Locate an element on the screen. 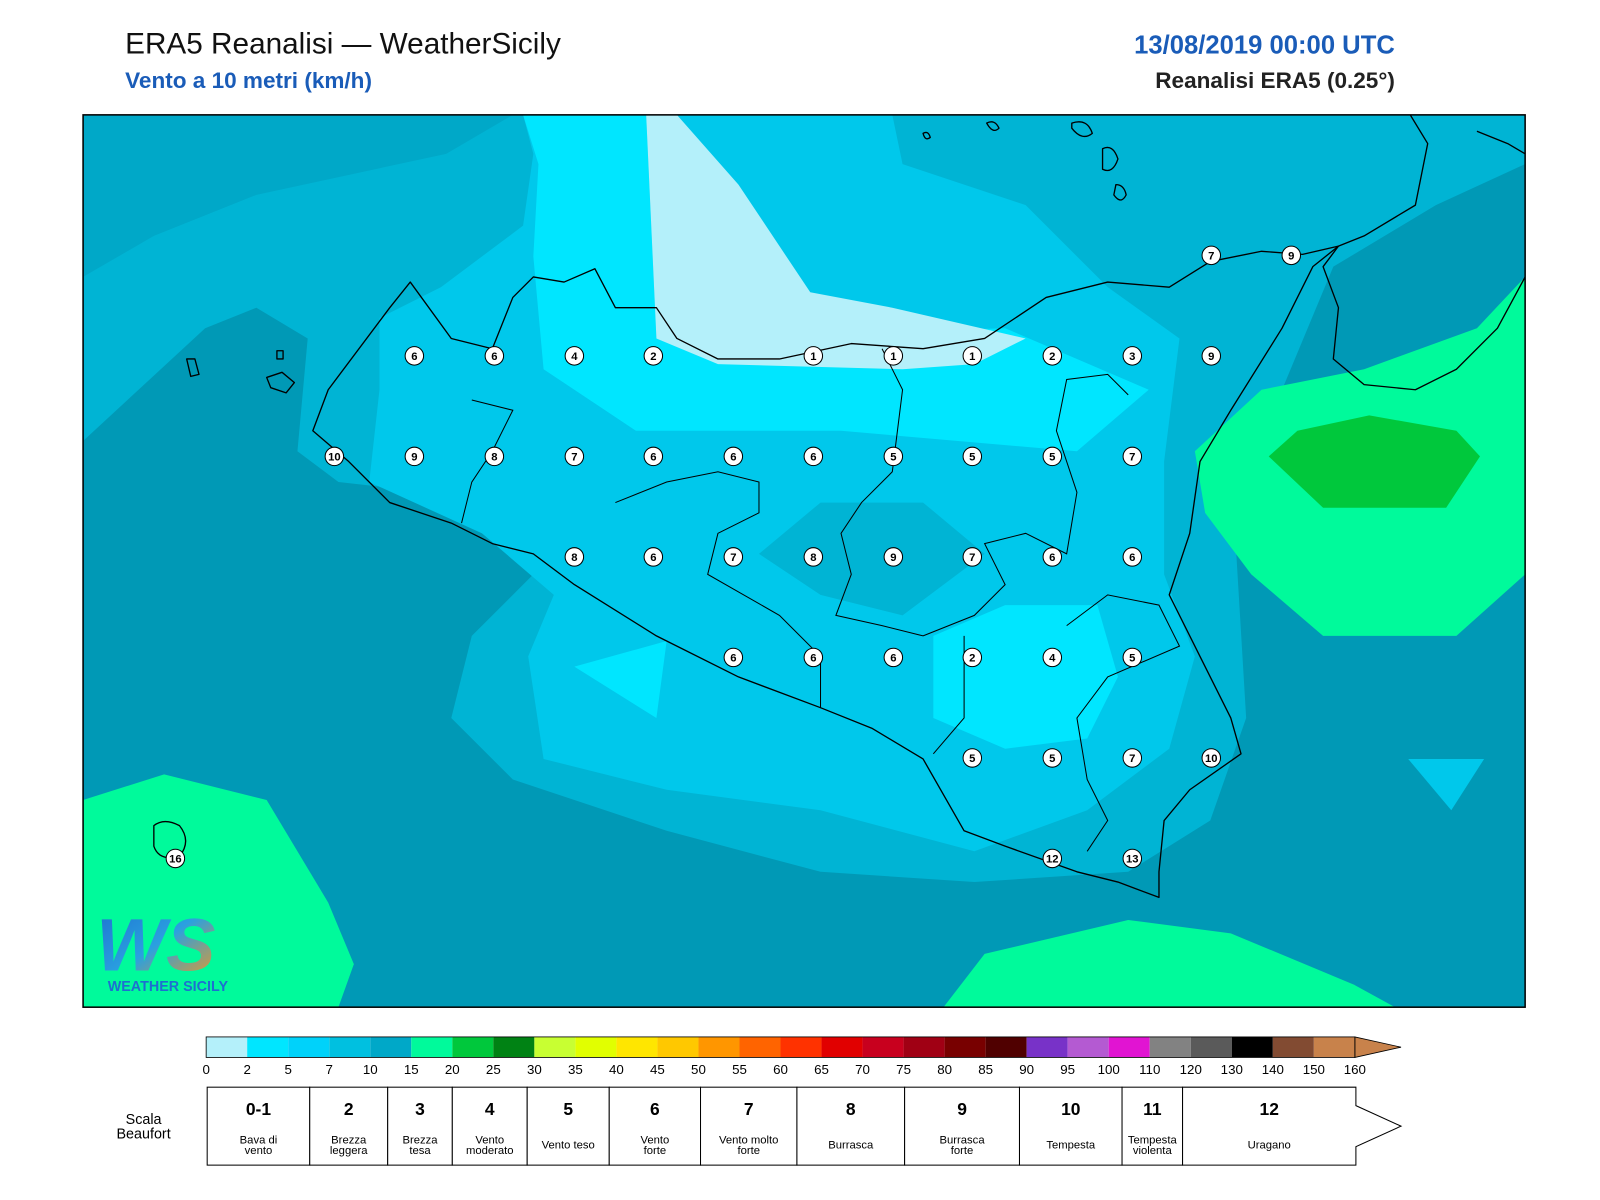 Image resolution: width=1600 pixels, height=1200 pixels. colorbar-tick-label: 150 is located at coordinates (1314, 1069).